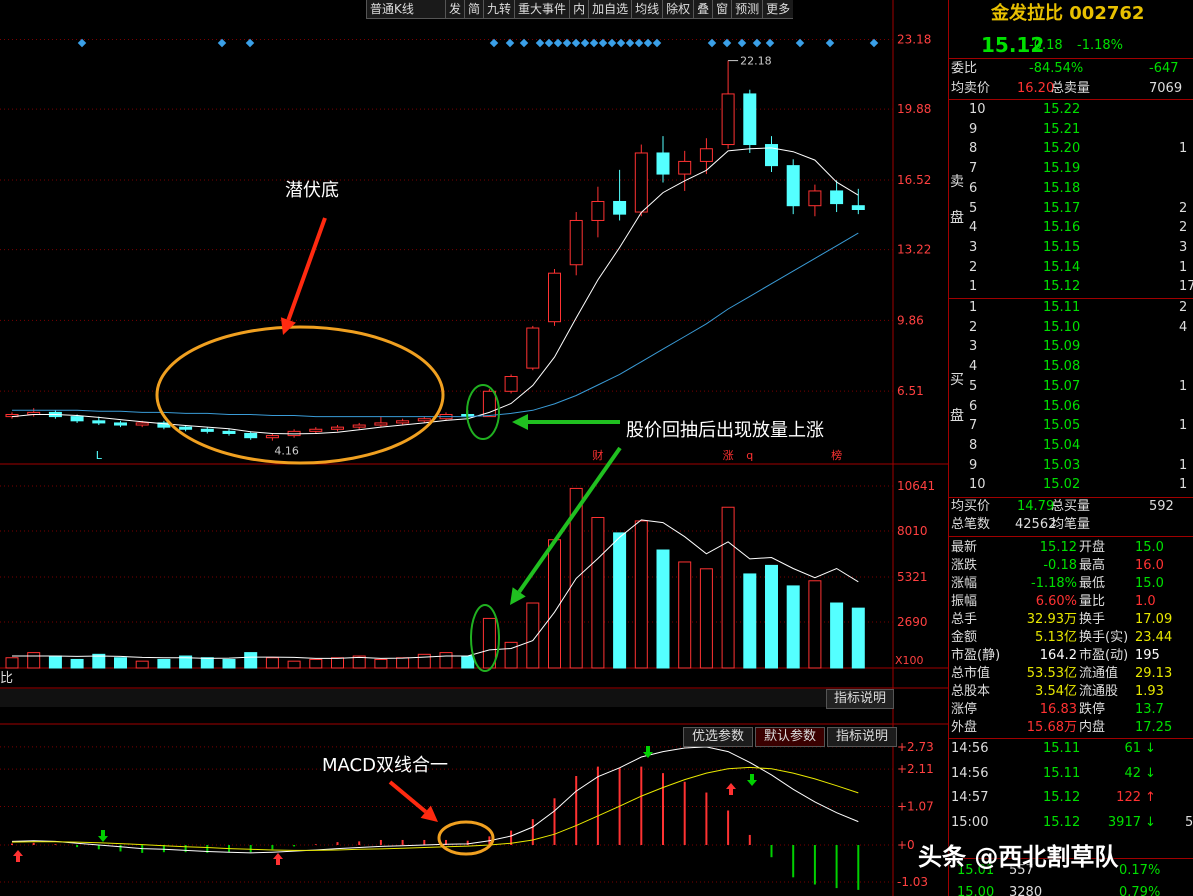  I want to click on stat-value: 15.0, so click(1149, 547).